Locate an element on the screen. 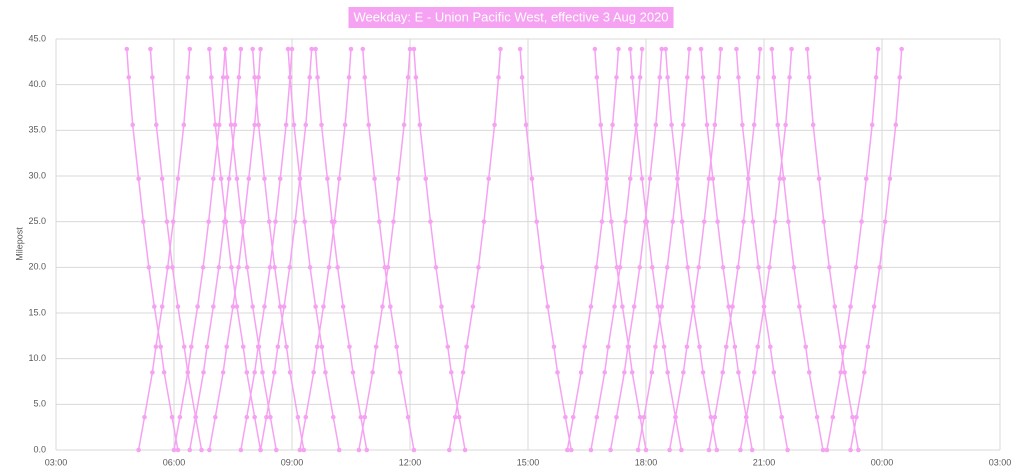  y-tick-label: 25.0 is located at coordinates (37, 221).